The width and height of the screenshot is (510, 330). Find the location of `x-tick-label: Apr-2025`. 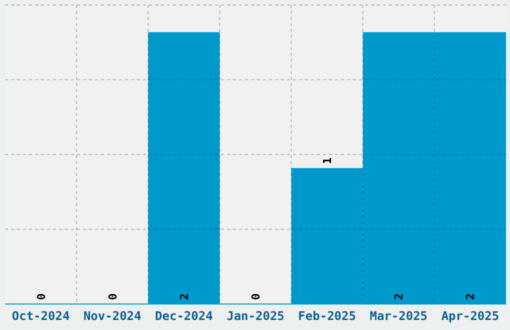

x-tick-label: Apr-2025 is located at coordinates (470, 316).